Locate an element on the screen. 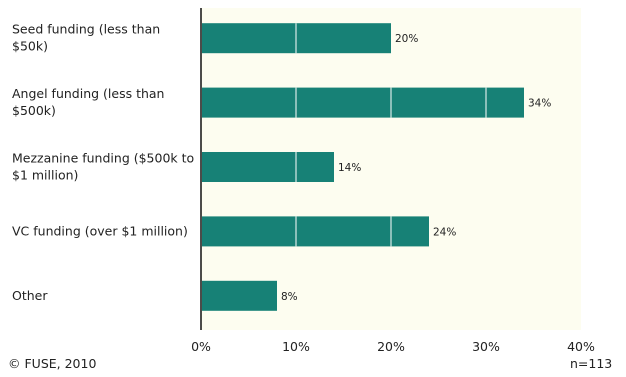 The height and width of the screenshot is (377, 626). category-label: Seed funding (less than is located at coordinates (86, 29).